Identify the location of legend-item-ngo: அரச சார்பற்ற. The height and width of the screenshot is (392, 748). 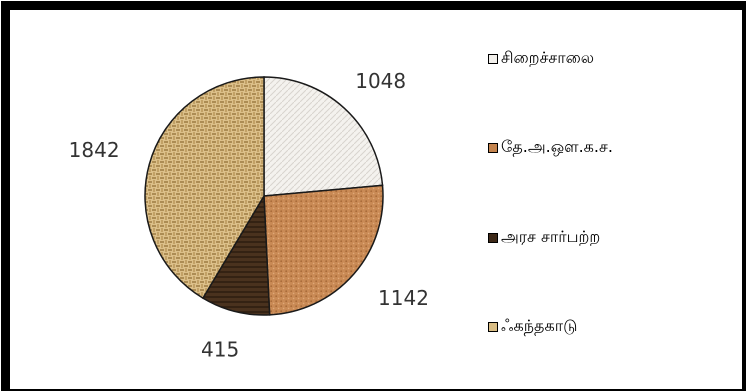
(544, 237).